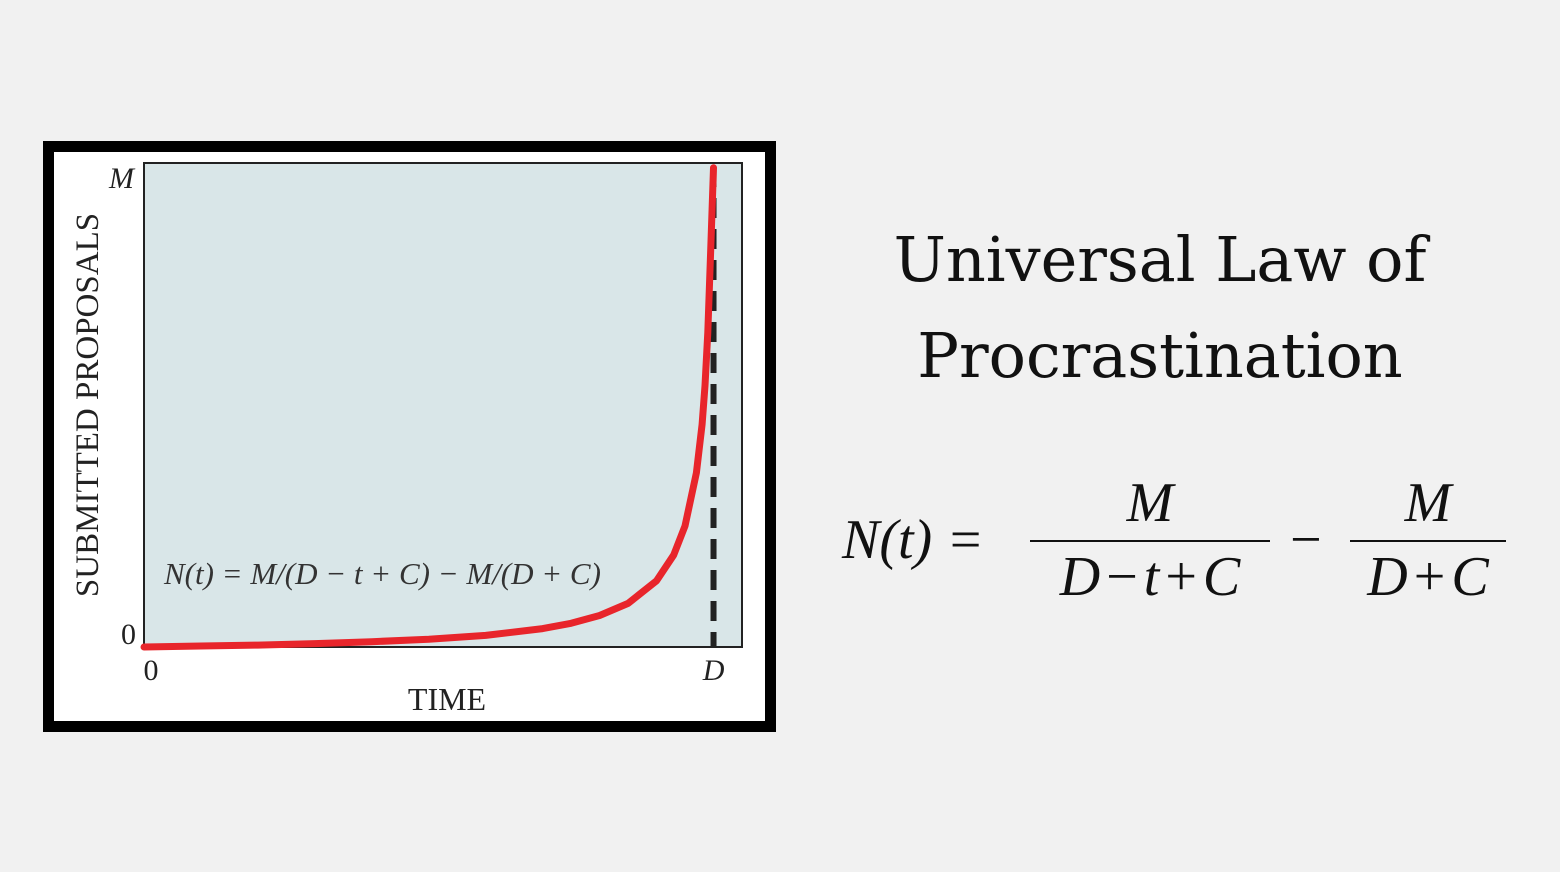  I want to click on fraction-1-bar, so click(1150, 541).